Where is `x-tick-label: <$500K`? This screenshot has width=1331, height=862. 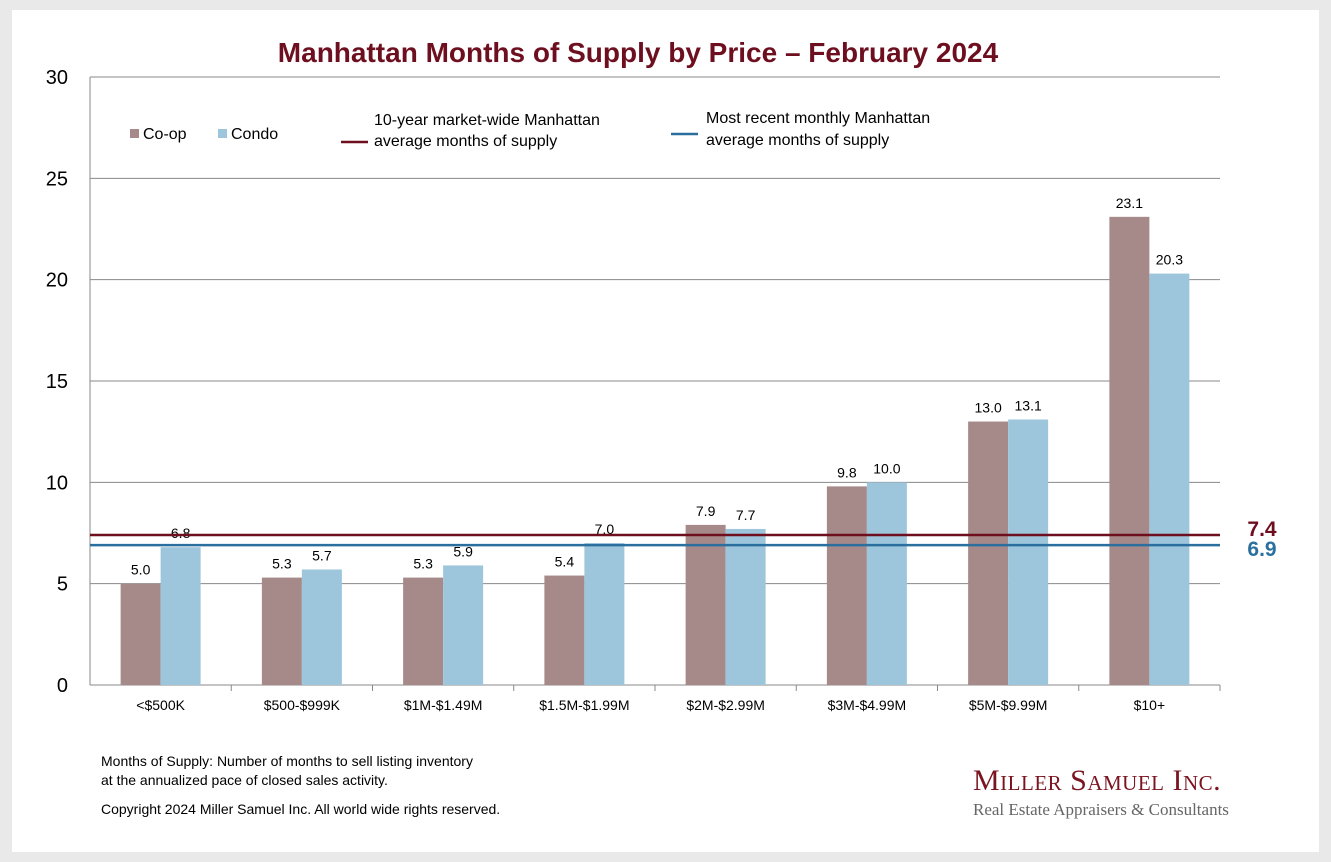
x-tick-label: <$500K is located at coordinates (160, 705).